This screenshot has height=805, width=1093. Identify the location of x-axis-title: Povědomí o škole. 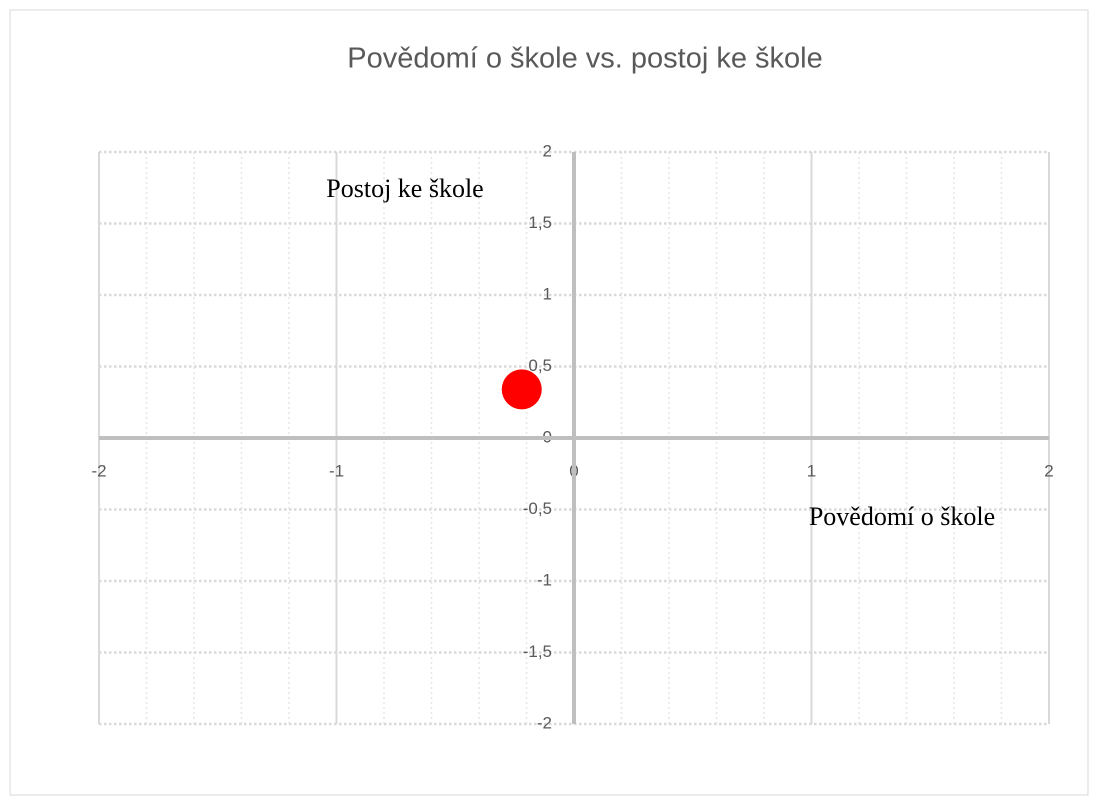
(902, 516).